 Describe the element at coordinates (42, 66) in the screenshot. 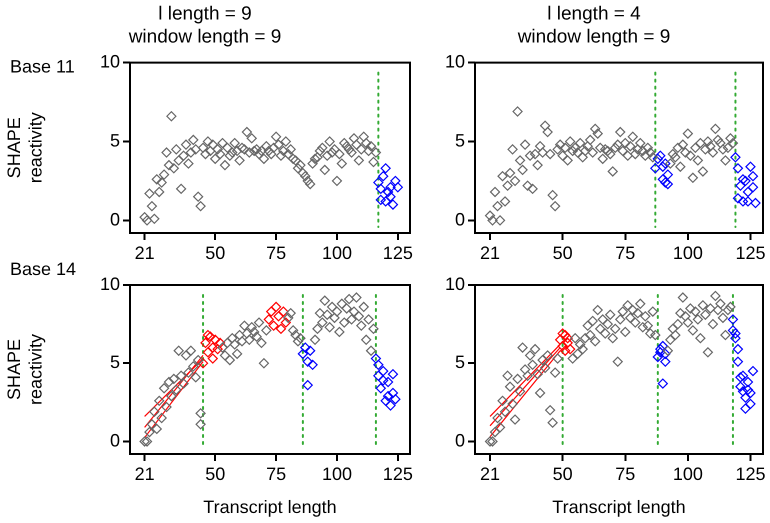

I see `text: Base 11` at that location.